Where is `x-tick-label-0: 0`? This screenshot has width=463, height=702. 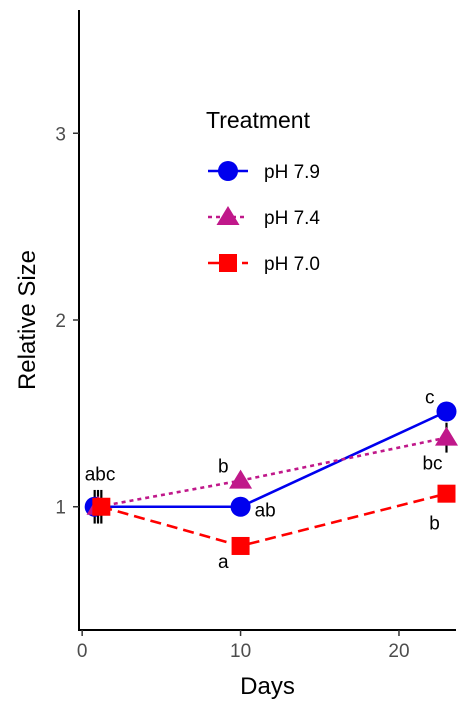 x-tick-label-0: 0 is located at coordinates (82, 651).